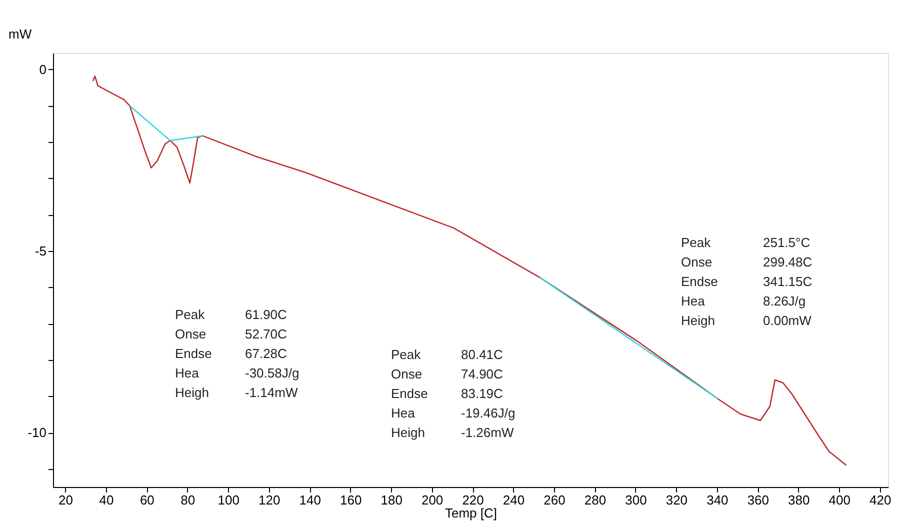 The width and height of the screenshot is (899, 524). Describe the element at coordinates (787, 281) in the screenshot. I see `annotation: 341.15C` at that location.